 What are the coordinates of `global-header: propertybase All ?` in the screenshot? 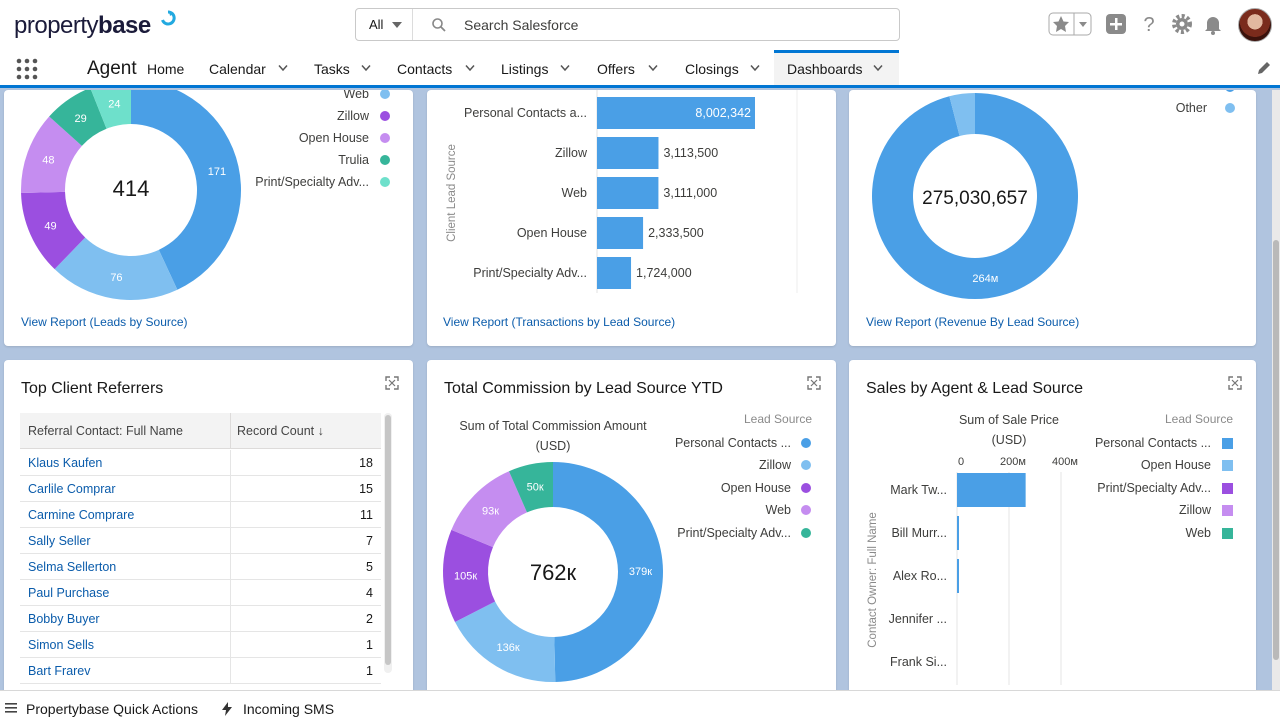 It's located at (640, 25).